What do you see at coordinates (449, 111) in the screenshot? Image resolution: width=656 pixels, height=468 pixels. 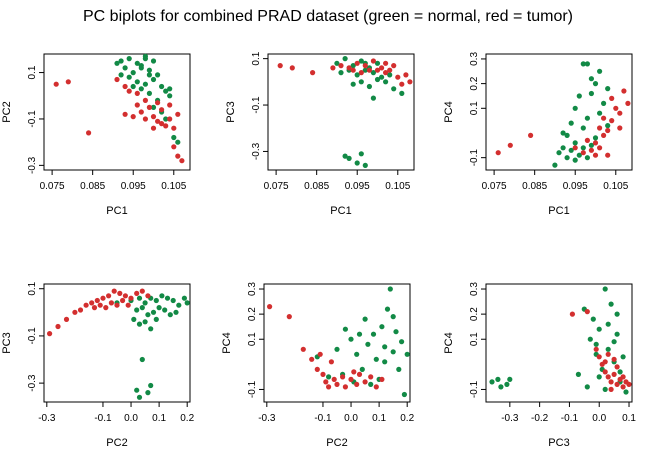 I see `y-axis-label: PC4` at bounding box center [449, 111].